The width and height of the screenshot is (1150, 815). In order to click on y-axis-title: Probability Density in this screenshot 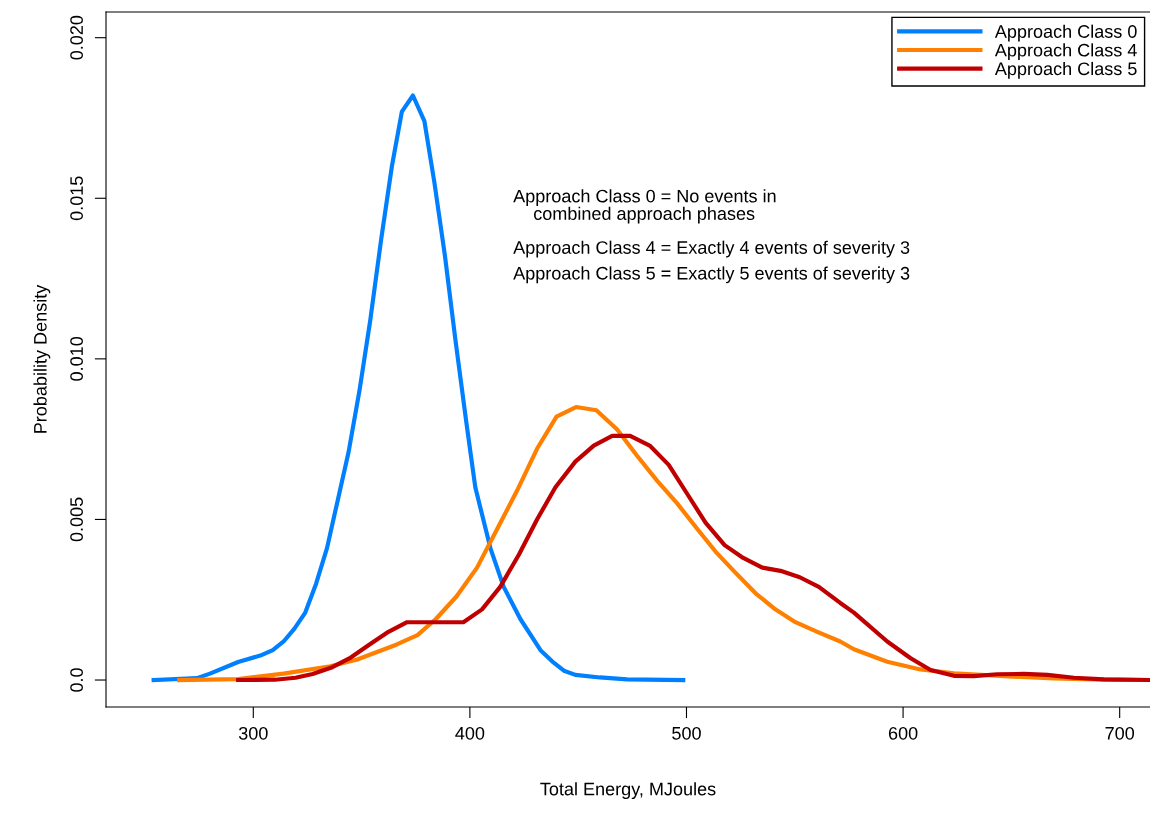, I will do `click(42, 358)`.